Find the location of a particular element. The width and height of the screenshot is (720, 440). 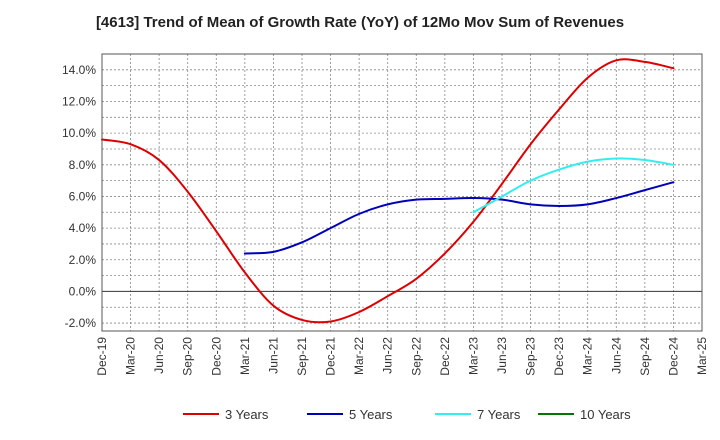

legend-label-5-years: 5 Years is located at coordinates (371, 414).